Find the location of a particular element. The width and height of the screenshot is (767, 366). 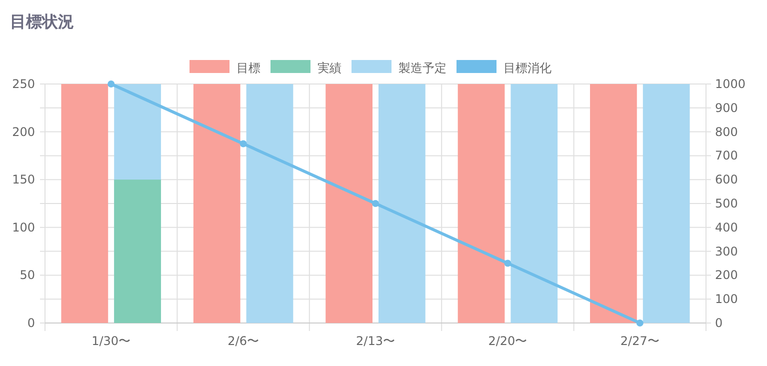

y-tick-label: 250 is located at coordinates (23, 84).